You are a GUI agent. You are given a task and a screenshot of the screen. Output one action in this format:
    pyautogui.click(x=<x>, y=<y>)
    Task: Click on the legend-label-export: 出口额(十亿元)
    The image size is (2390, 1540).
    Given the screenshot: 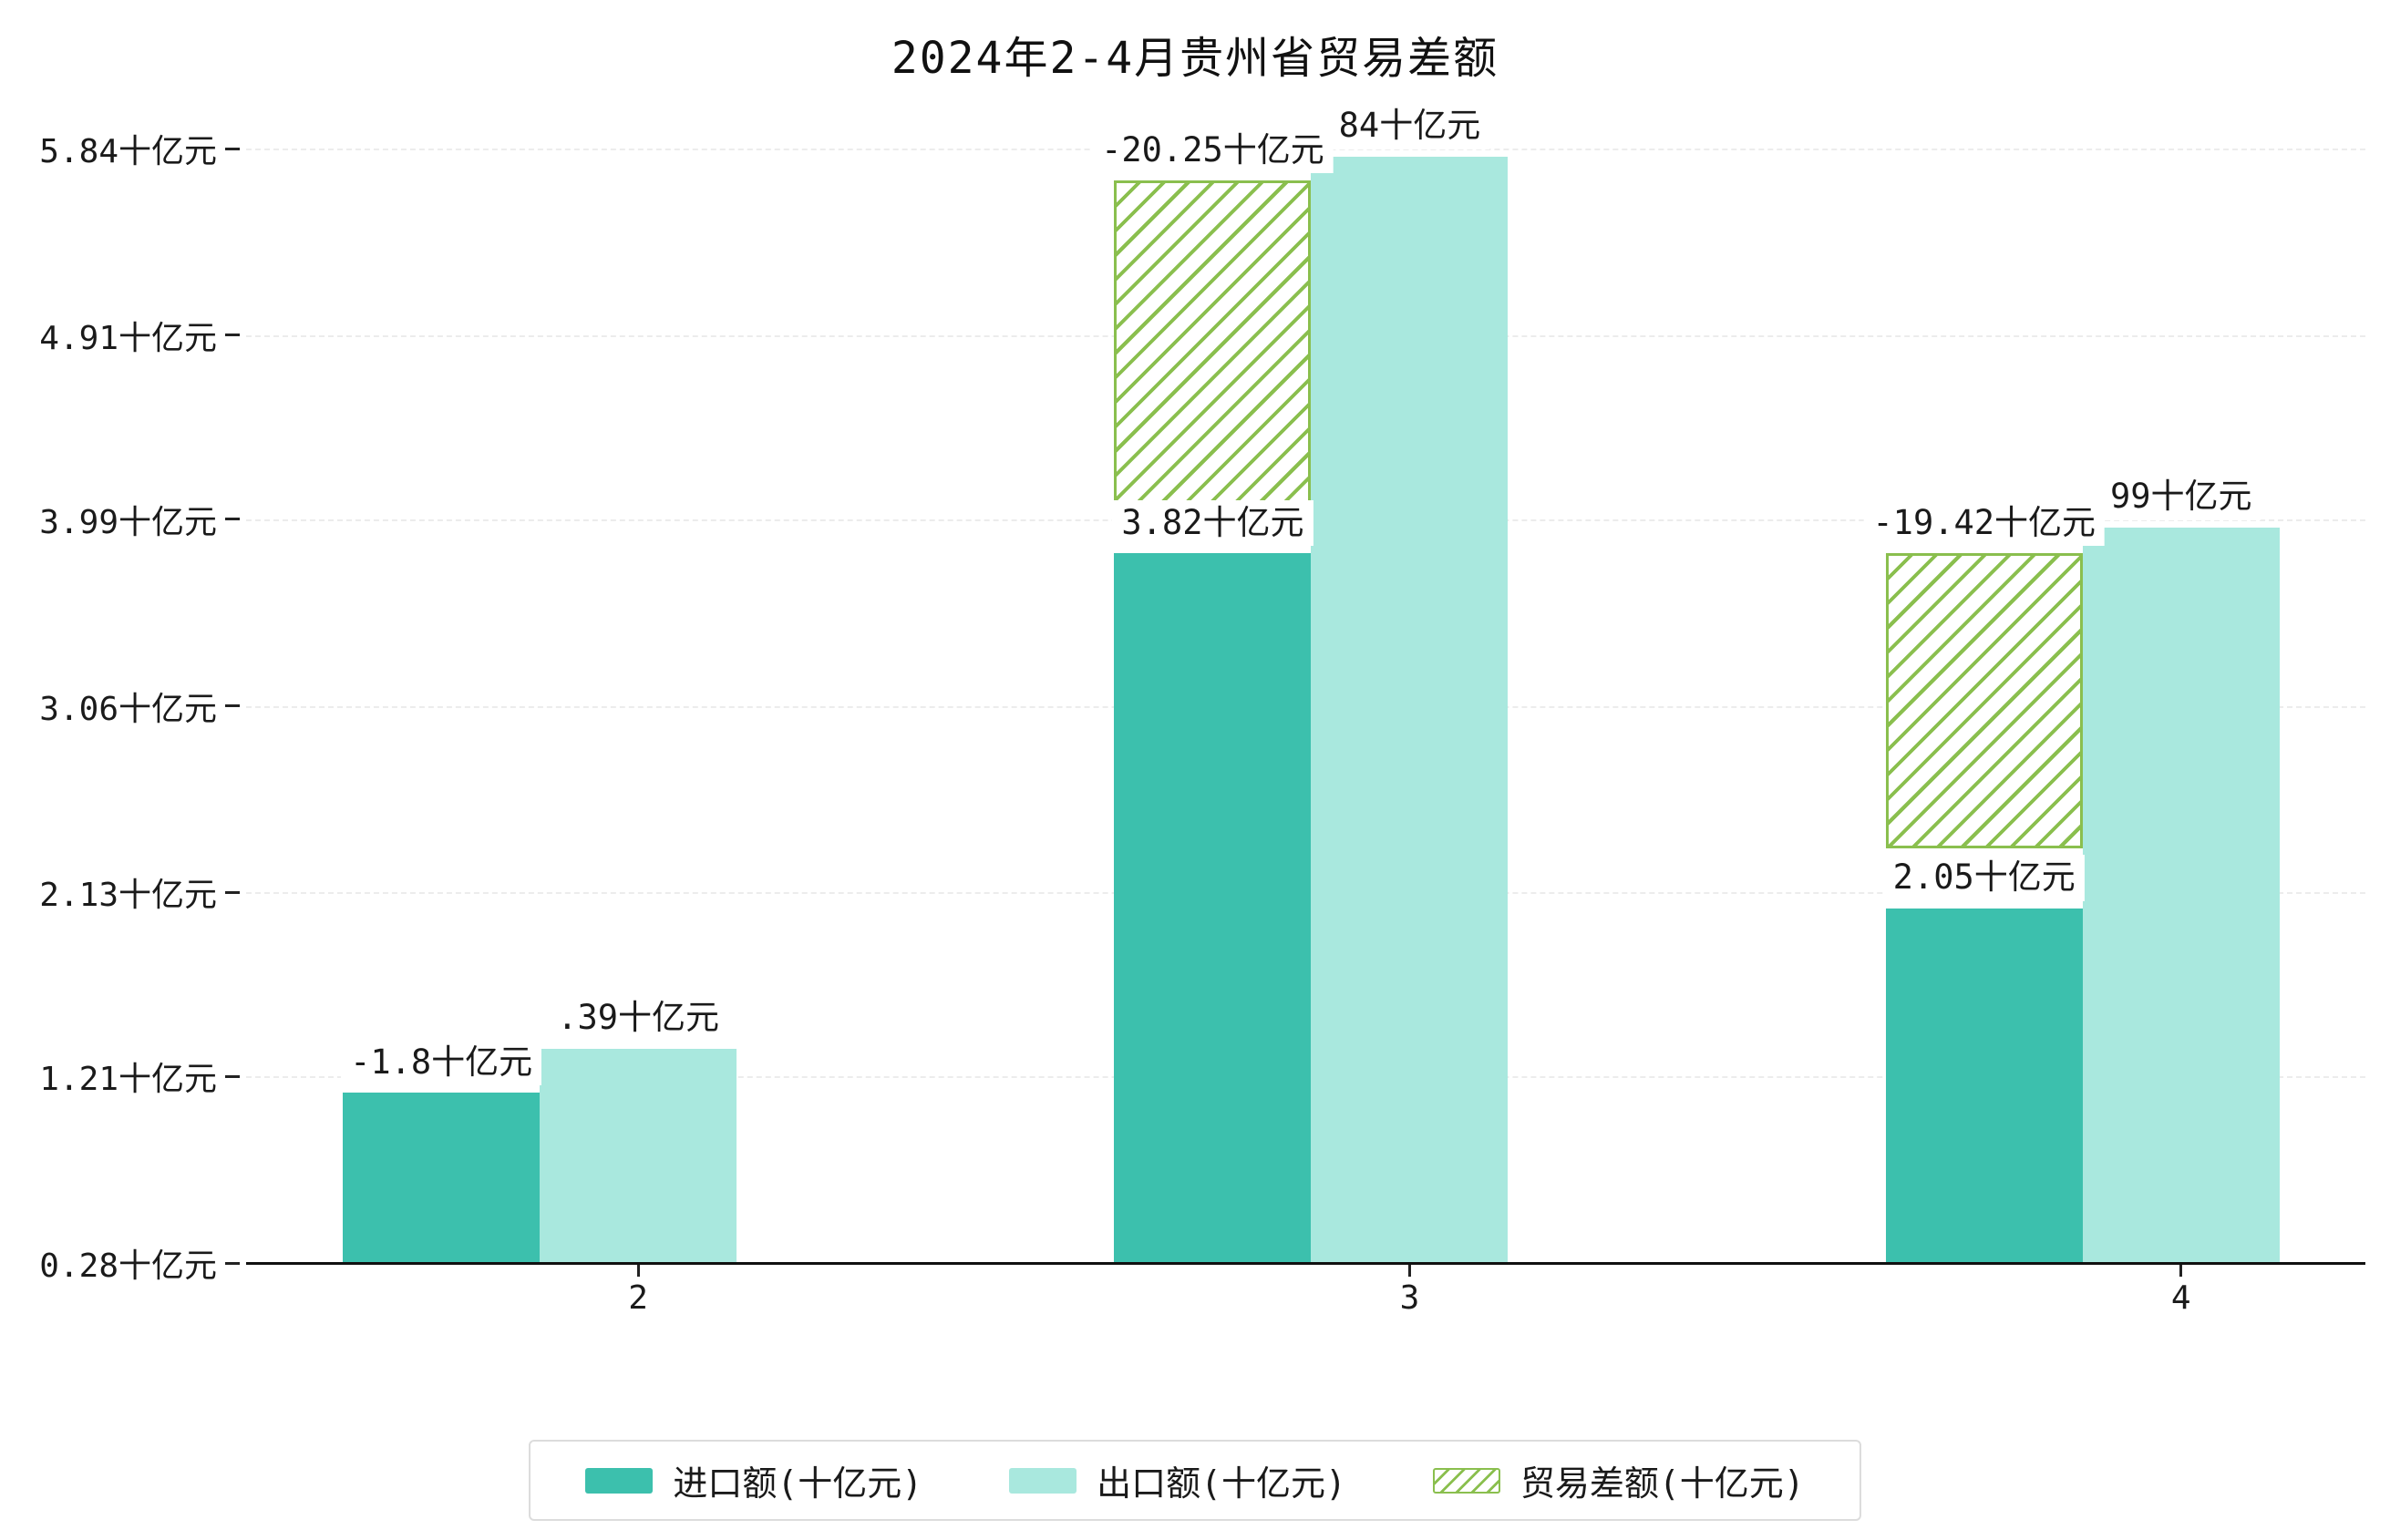 What is the action you would take?
    pyautogui.click(x=1221, y=1483)
    